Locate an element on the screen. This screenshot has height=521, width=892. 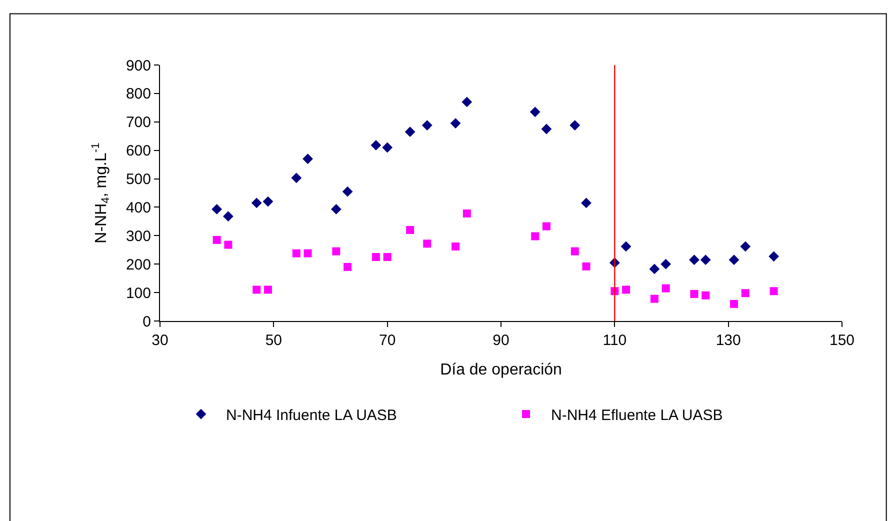
x-axis-title: Día de operación is located at coordinates (501, 370).